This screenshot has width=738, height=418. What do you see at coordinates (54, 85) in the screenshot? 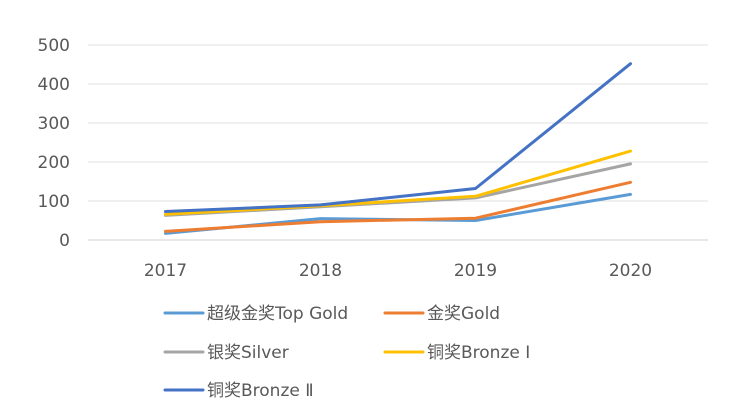
I see `y-tick-label: 400` at bounding box center [54, 85].